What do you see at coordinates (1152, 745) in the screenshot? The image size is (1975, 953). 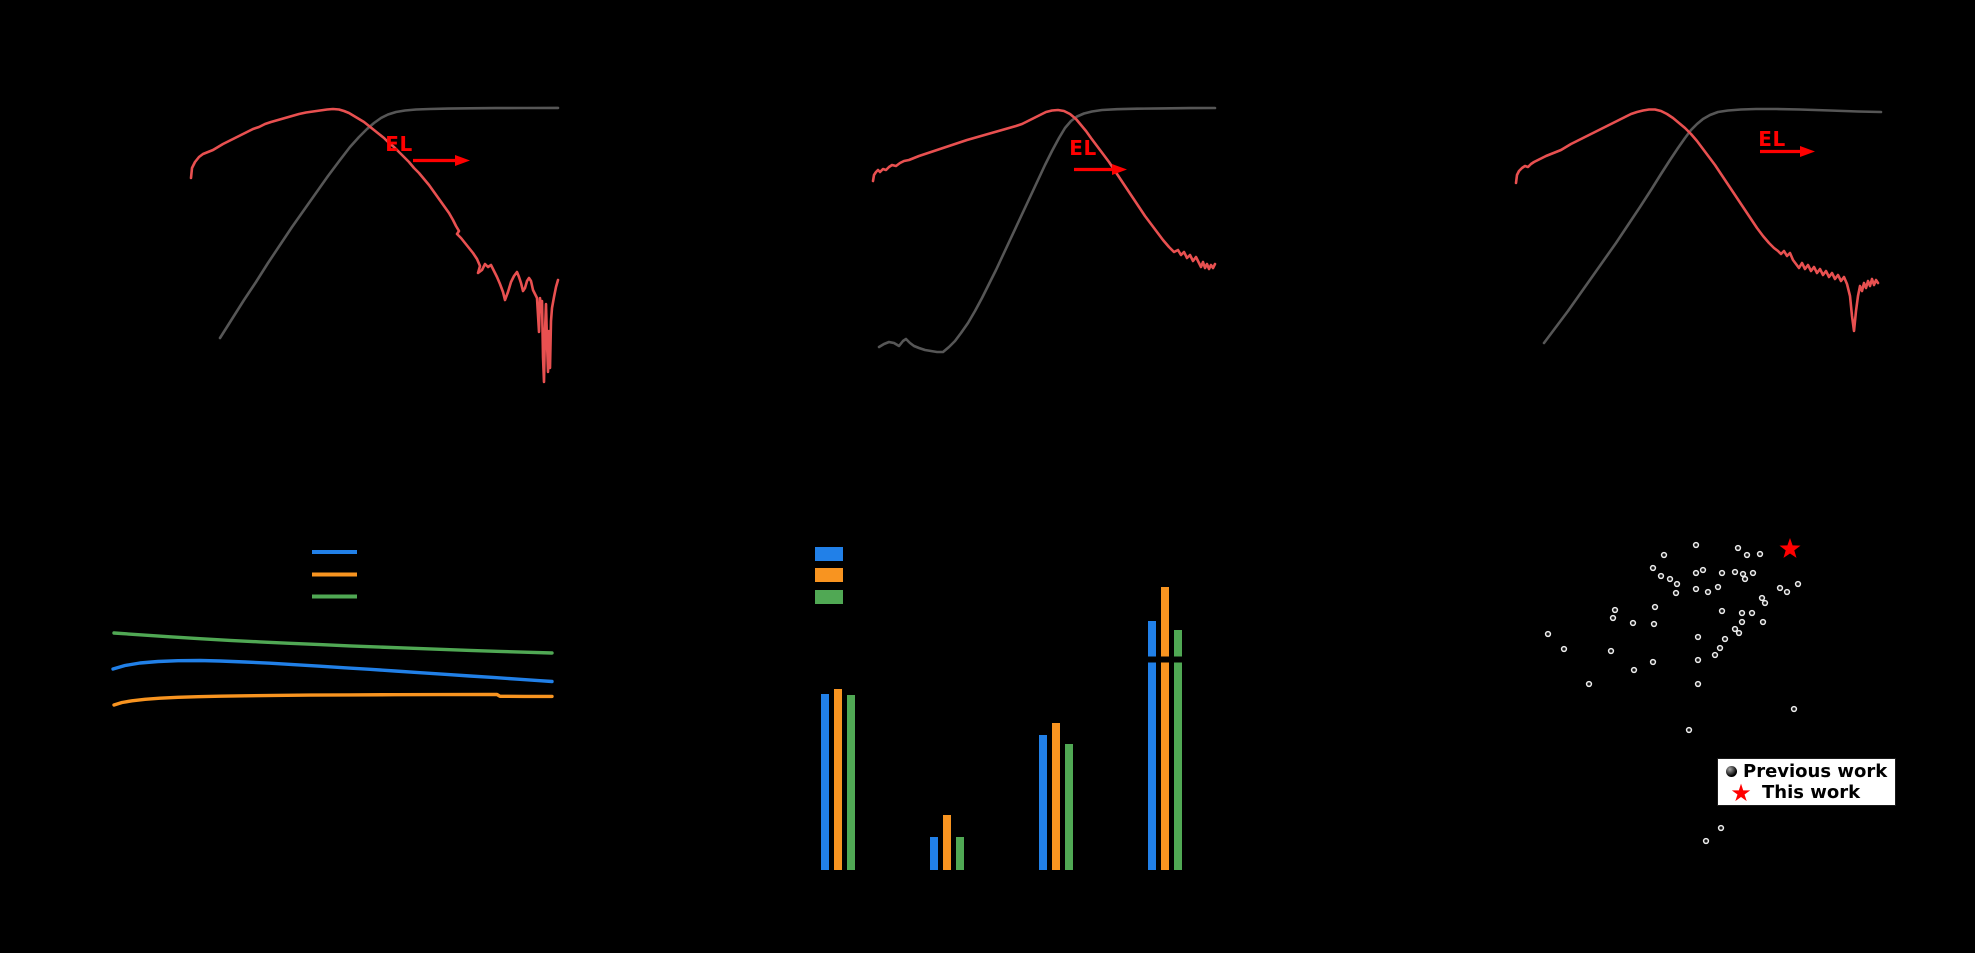 I see `grouped-bar-panel-bar-blue-g4` at bounding box center [1152, 745].